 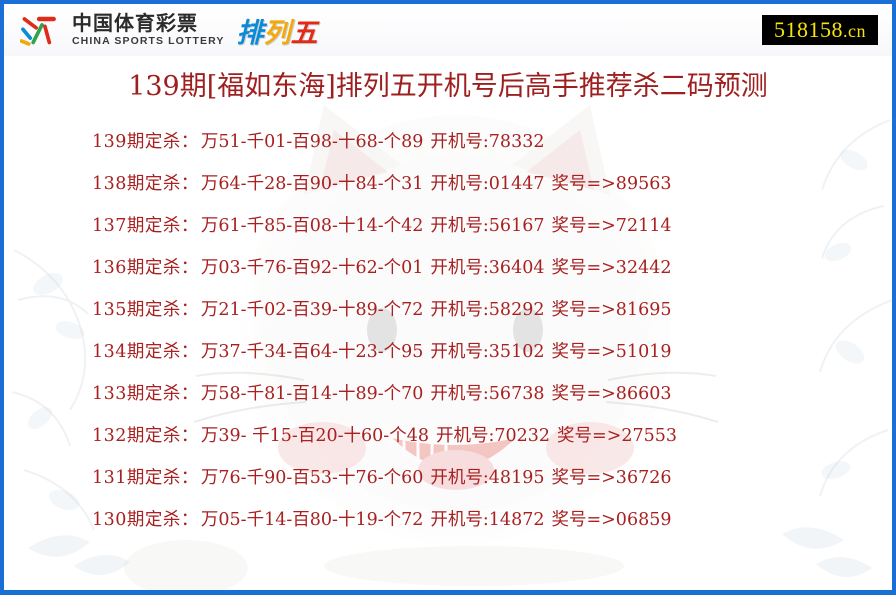 What do you see at coordinates (312, 226) in the screenshot?
I see `kill-numbers: 万61-千85-百08-十14-个42` at bounding box center [312, 226].